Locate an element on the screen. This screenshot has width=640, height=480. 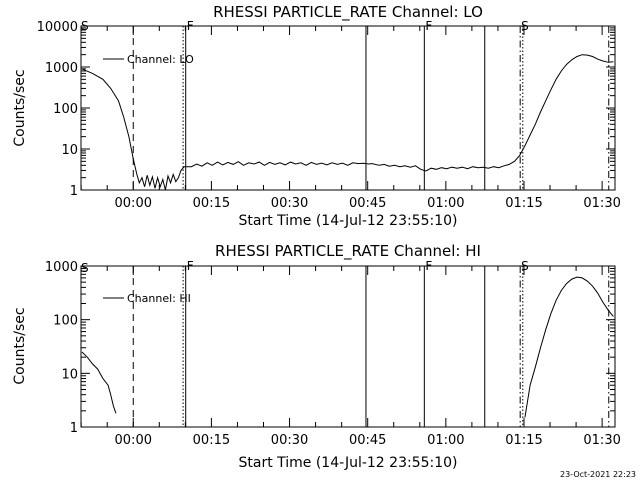
panel-lo-legend-label: Channel: LO is located at coordinates (160, 59).